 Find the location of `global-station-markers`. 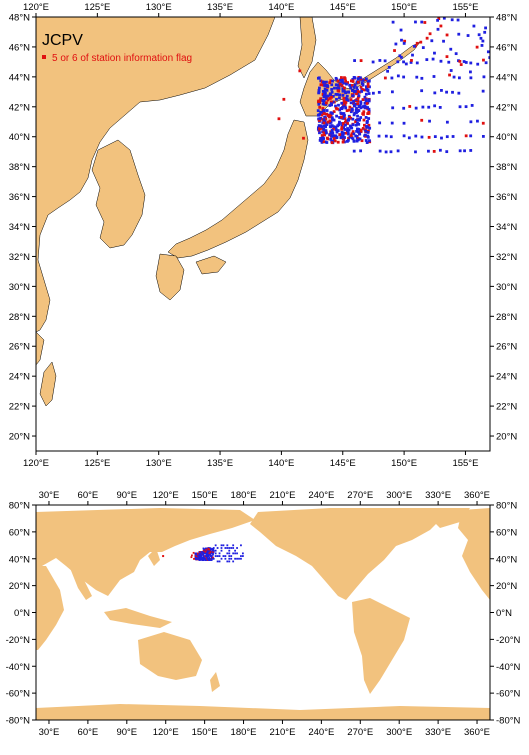

global-station-markers is located at coordinates (203, 553).